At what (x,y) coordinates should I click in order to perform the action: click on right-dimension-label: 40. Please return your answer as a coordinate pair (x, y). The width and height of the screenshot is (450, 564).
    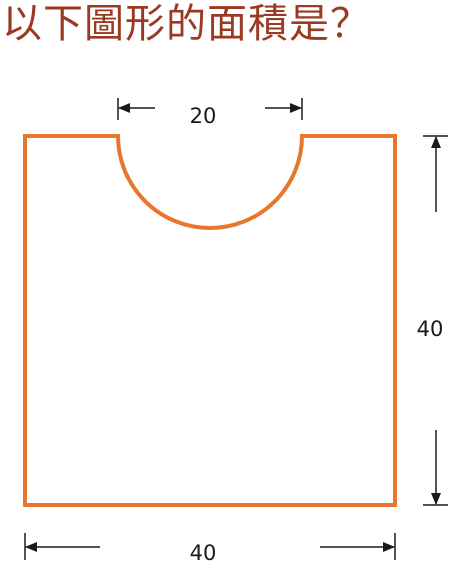
    Looking at the image, I should click on (430, 329).